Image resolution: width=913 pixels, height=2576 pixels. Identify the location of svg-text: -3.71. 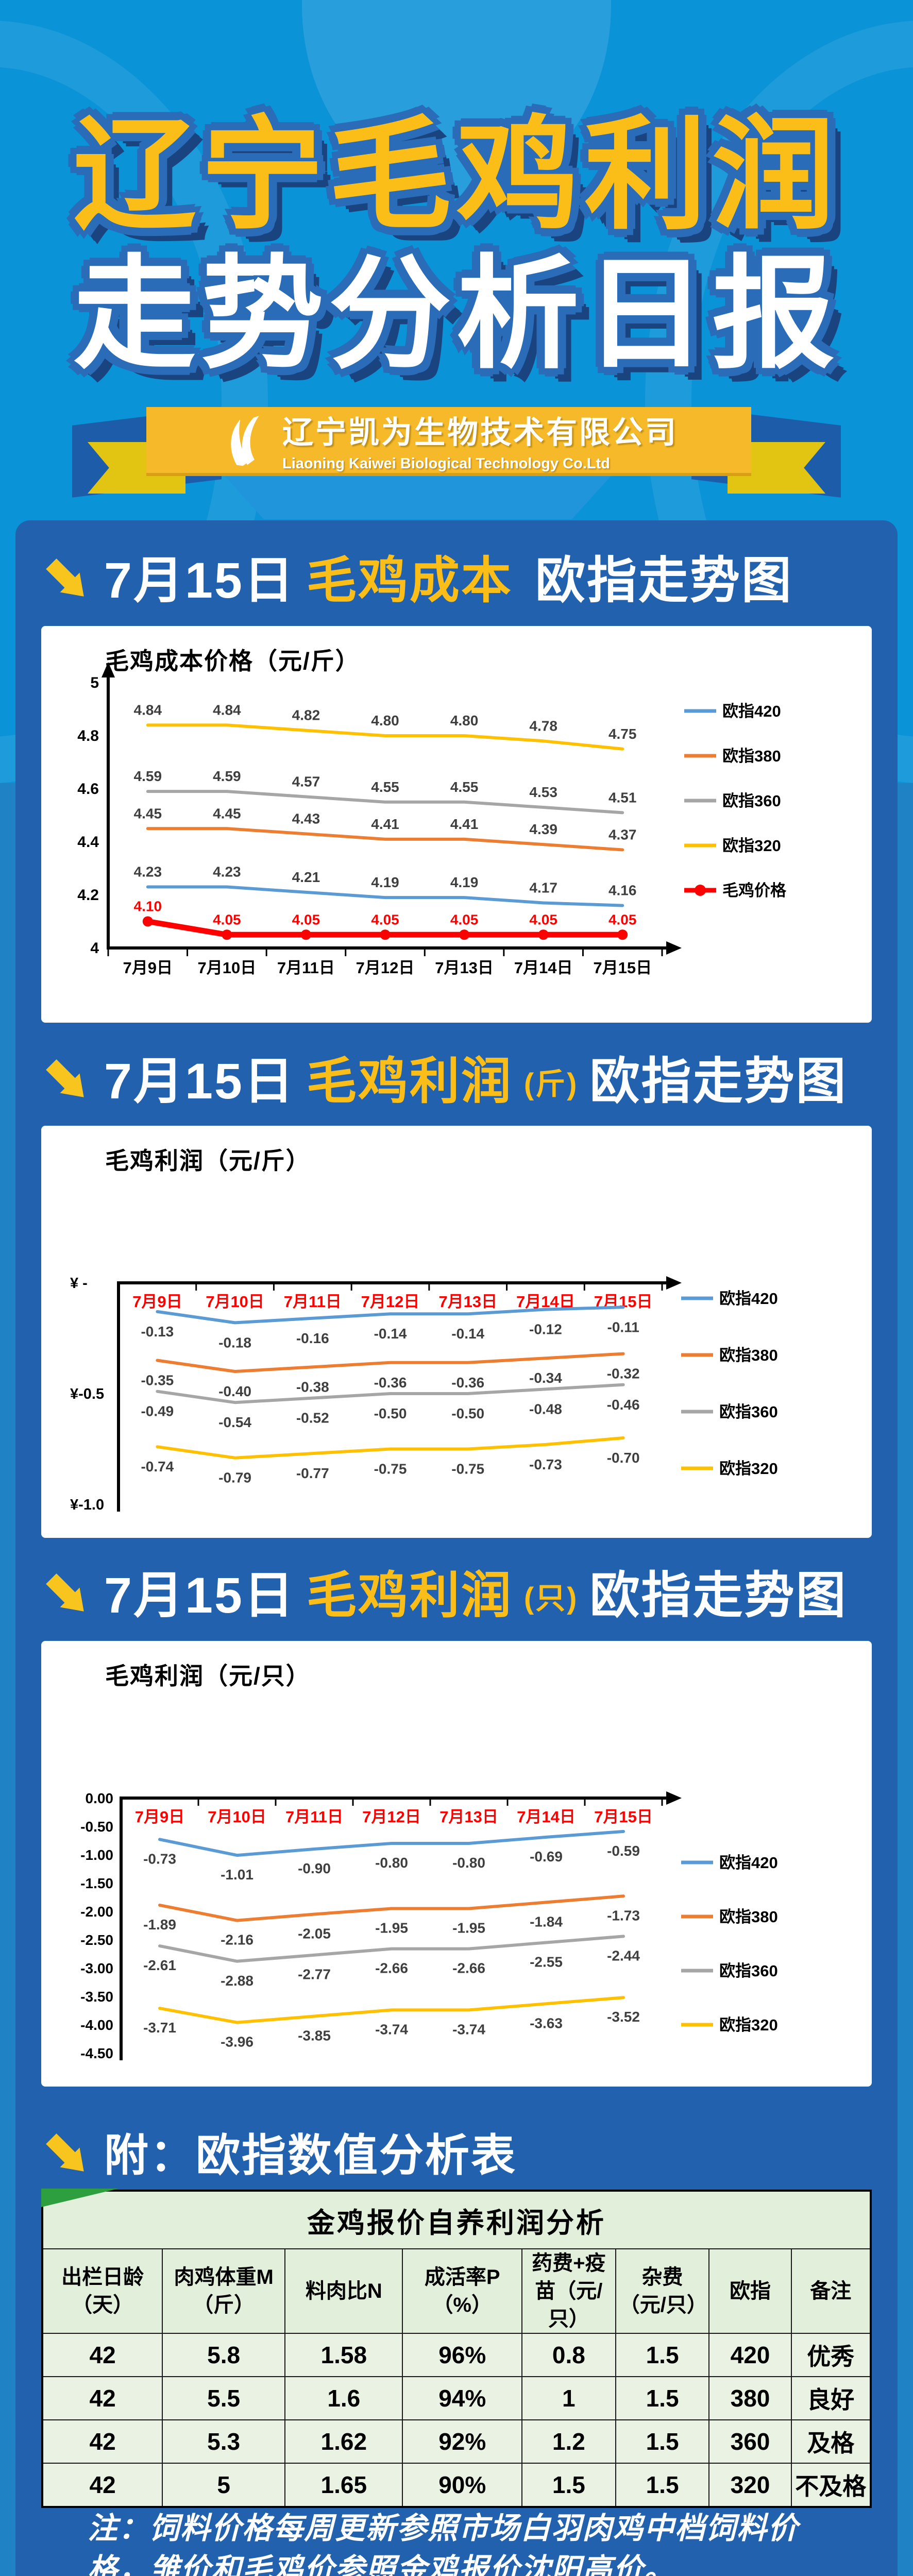
(159, 2028).